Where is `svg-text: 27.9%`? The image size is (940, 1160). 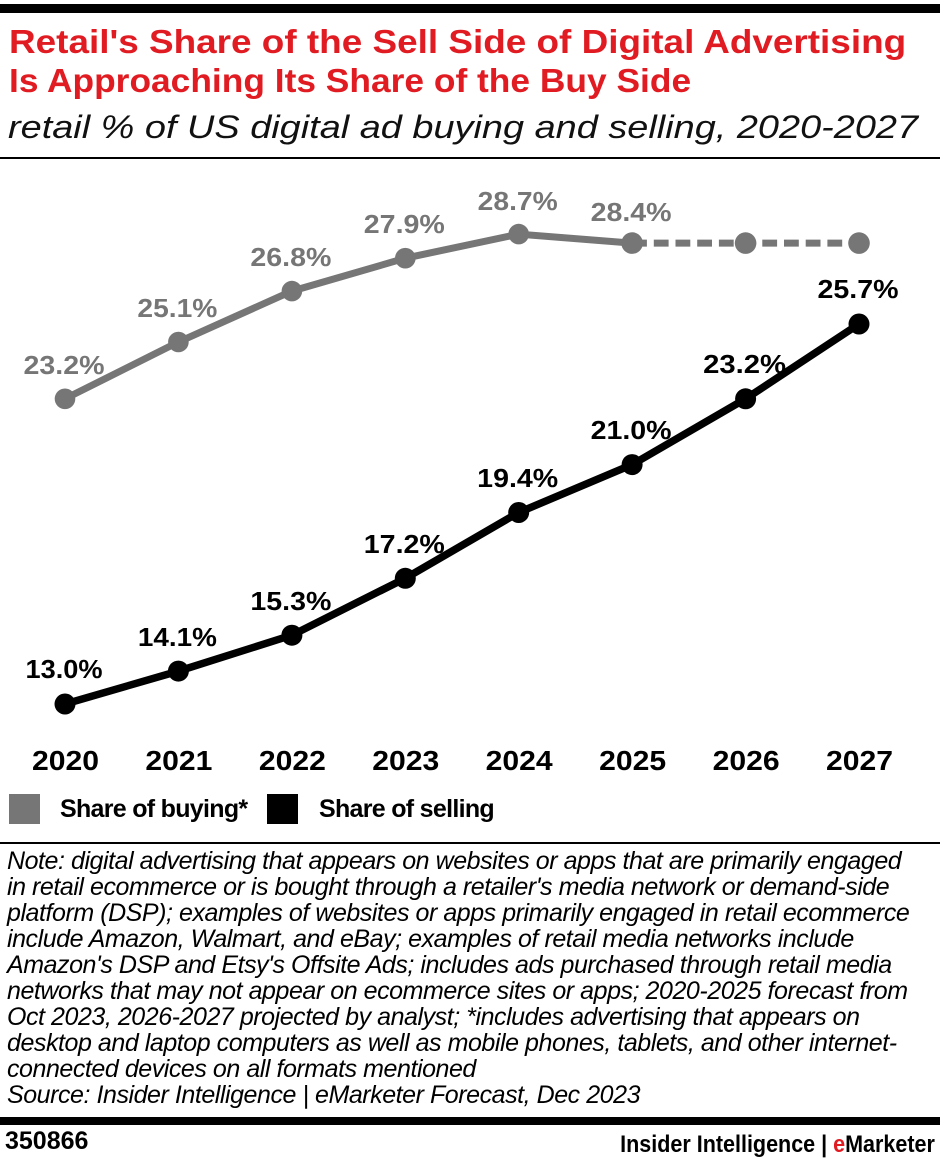 svg-text: 27.9% is located at coordinates (404, 224).